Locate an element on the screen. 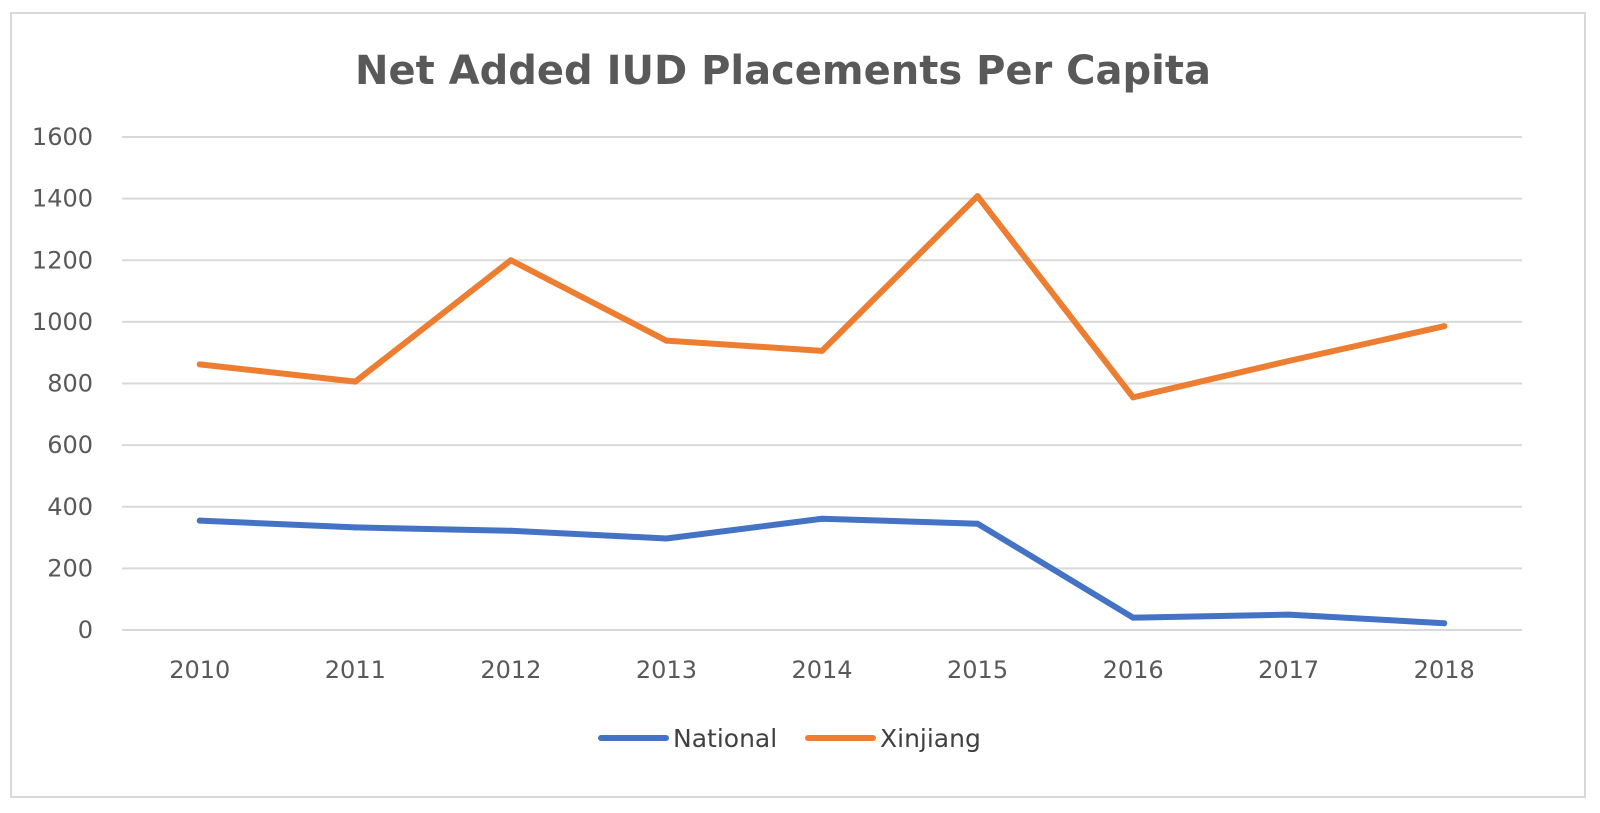 Image resolution: width=1600 pixels, height=813 pixels. legend-item-national: National is located at coordinates (687, 738).